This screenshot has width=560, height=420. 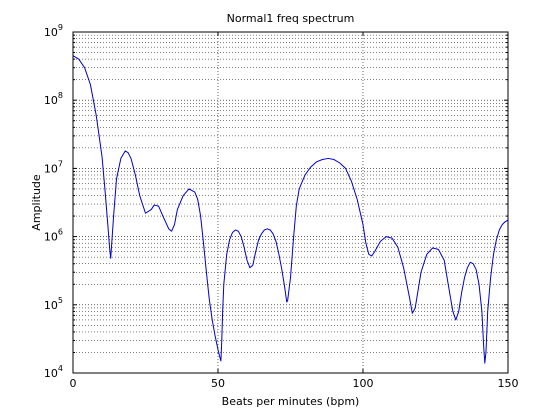 What do you see at coordinates (294, 383) in the screenshot?
I see `x-tick-labels: 0 50 100 150` at bounding box center [294, 383].